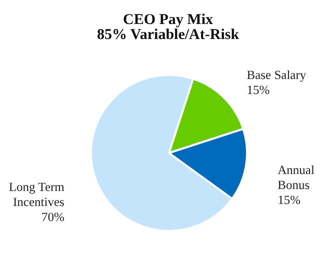 This screenshot has height=266, width=336. I want to click on chart-subtitle: 85% Variable/At-Risk, so click(168, 35).